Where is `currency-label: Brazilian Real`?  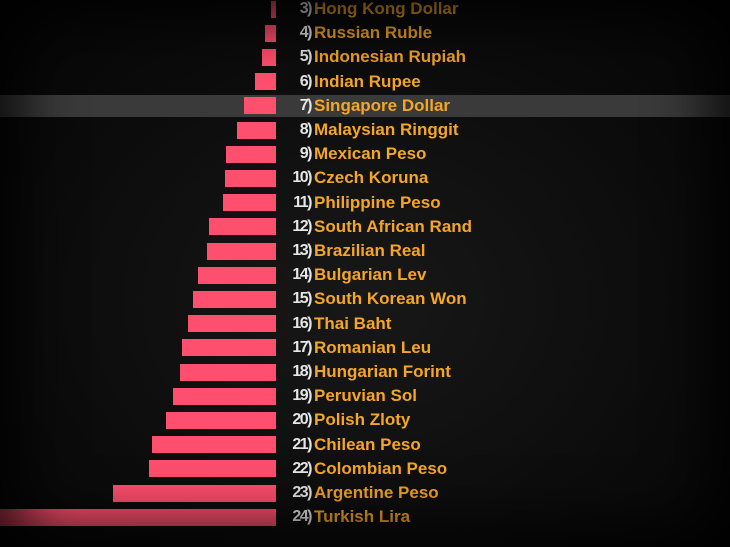 currency-label: Brazilian Real is located at coordinates (370, 250).